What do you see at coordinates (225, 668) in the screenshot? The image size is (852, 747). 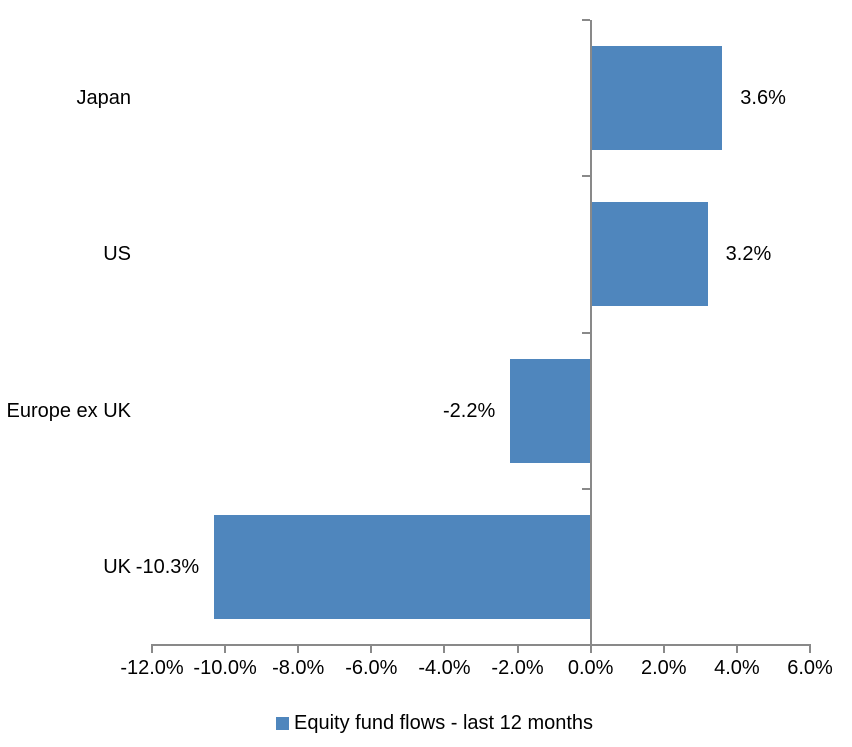 I see `x-tick-label: -10.0%` at bounding box center [225, 668].